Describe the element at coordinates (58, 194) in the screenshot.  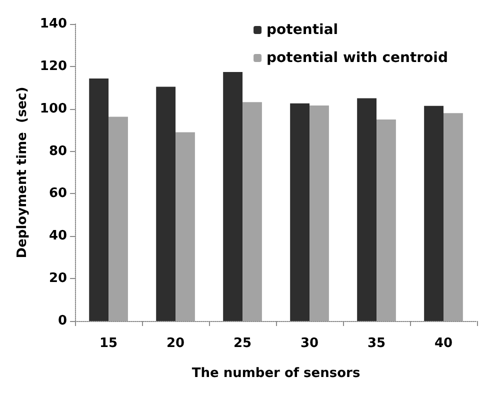
I see `y-tick-label: 60` at that location.